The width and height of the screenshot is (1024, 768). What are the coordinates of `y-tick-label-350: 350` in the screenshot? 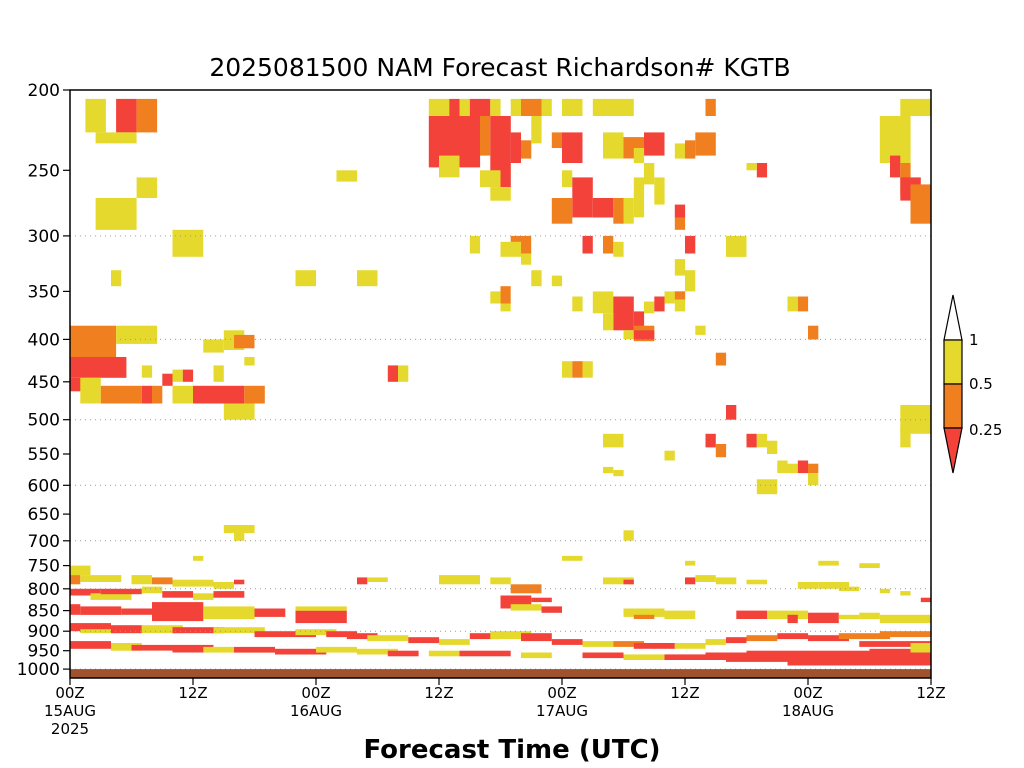 It's located at (44, 292).